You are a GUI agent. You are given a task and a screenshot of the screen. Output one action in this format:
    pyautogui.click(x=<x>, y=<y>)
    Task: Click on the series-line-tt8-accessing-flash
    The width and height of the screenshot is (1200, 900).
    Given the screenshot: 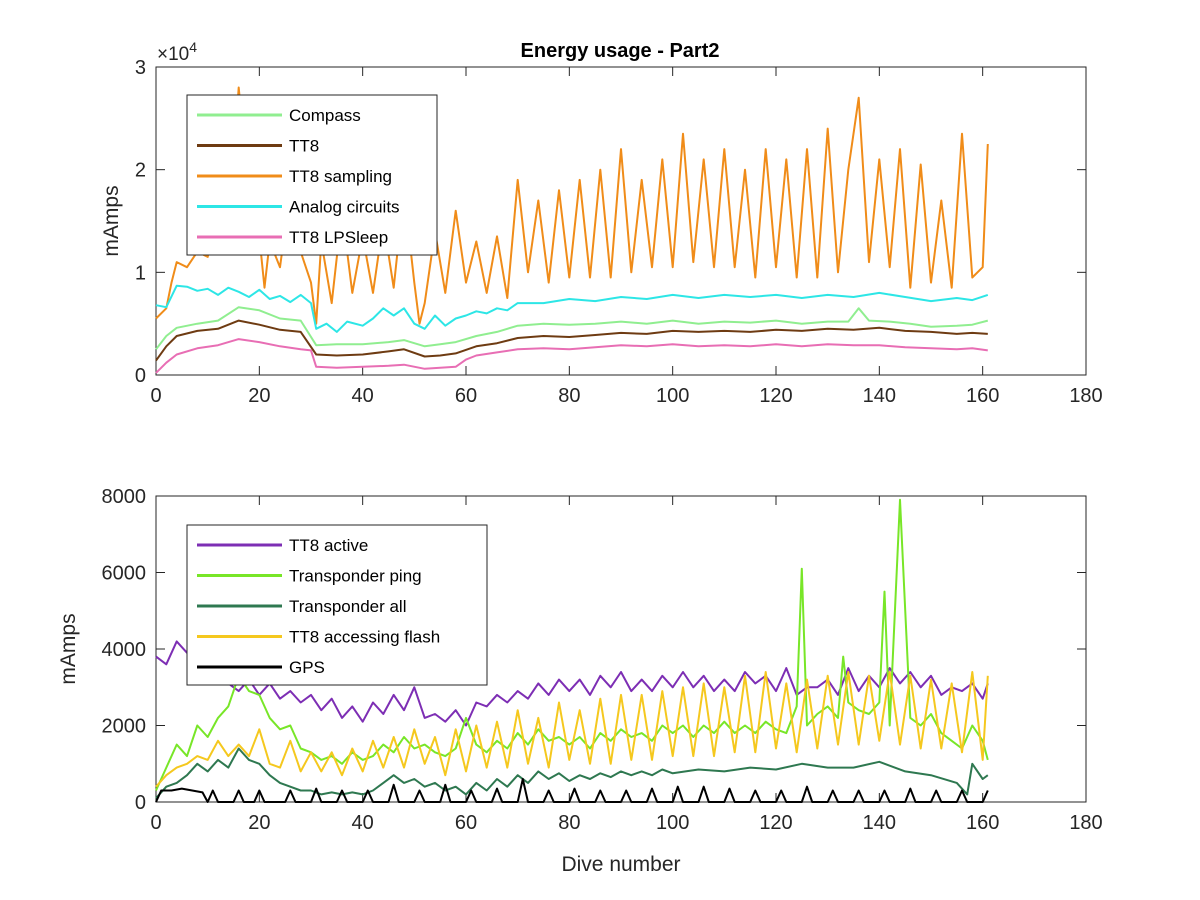 What is the action you would take?
    pyautogui.click(x=572, y=729)
    